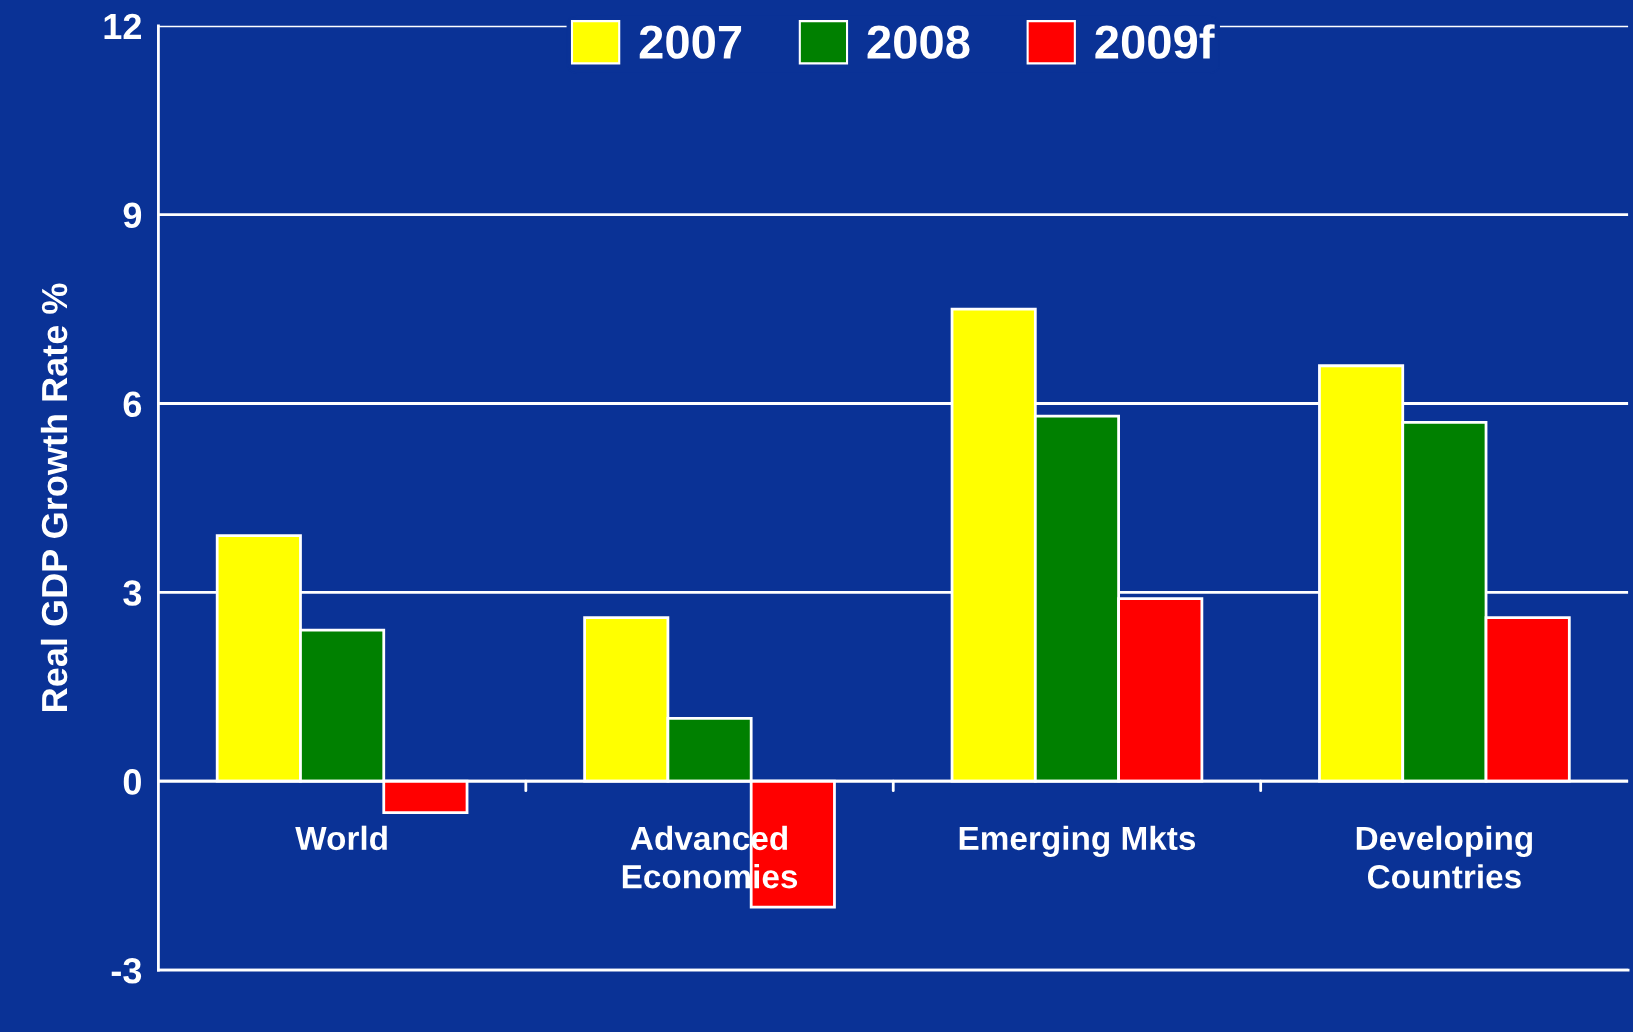  Describe the element at coordinates (126, 970) in the screenshot. I see `y-tick-label: -3` at that location.